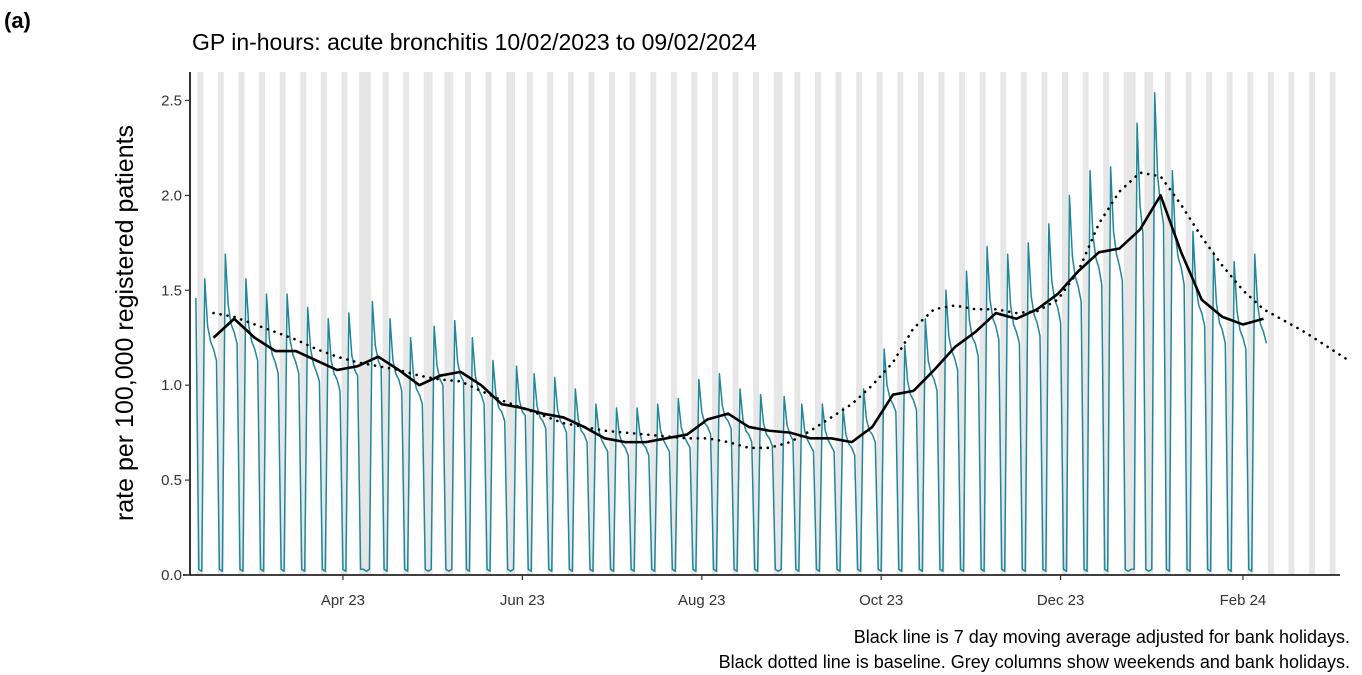  I want to click on y-tick-label: 1.0, so click(171, 385).